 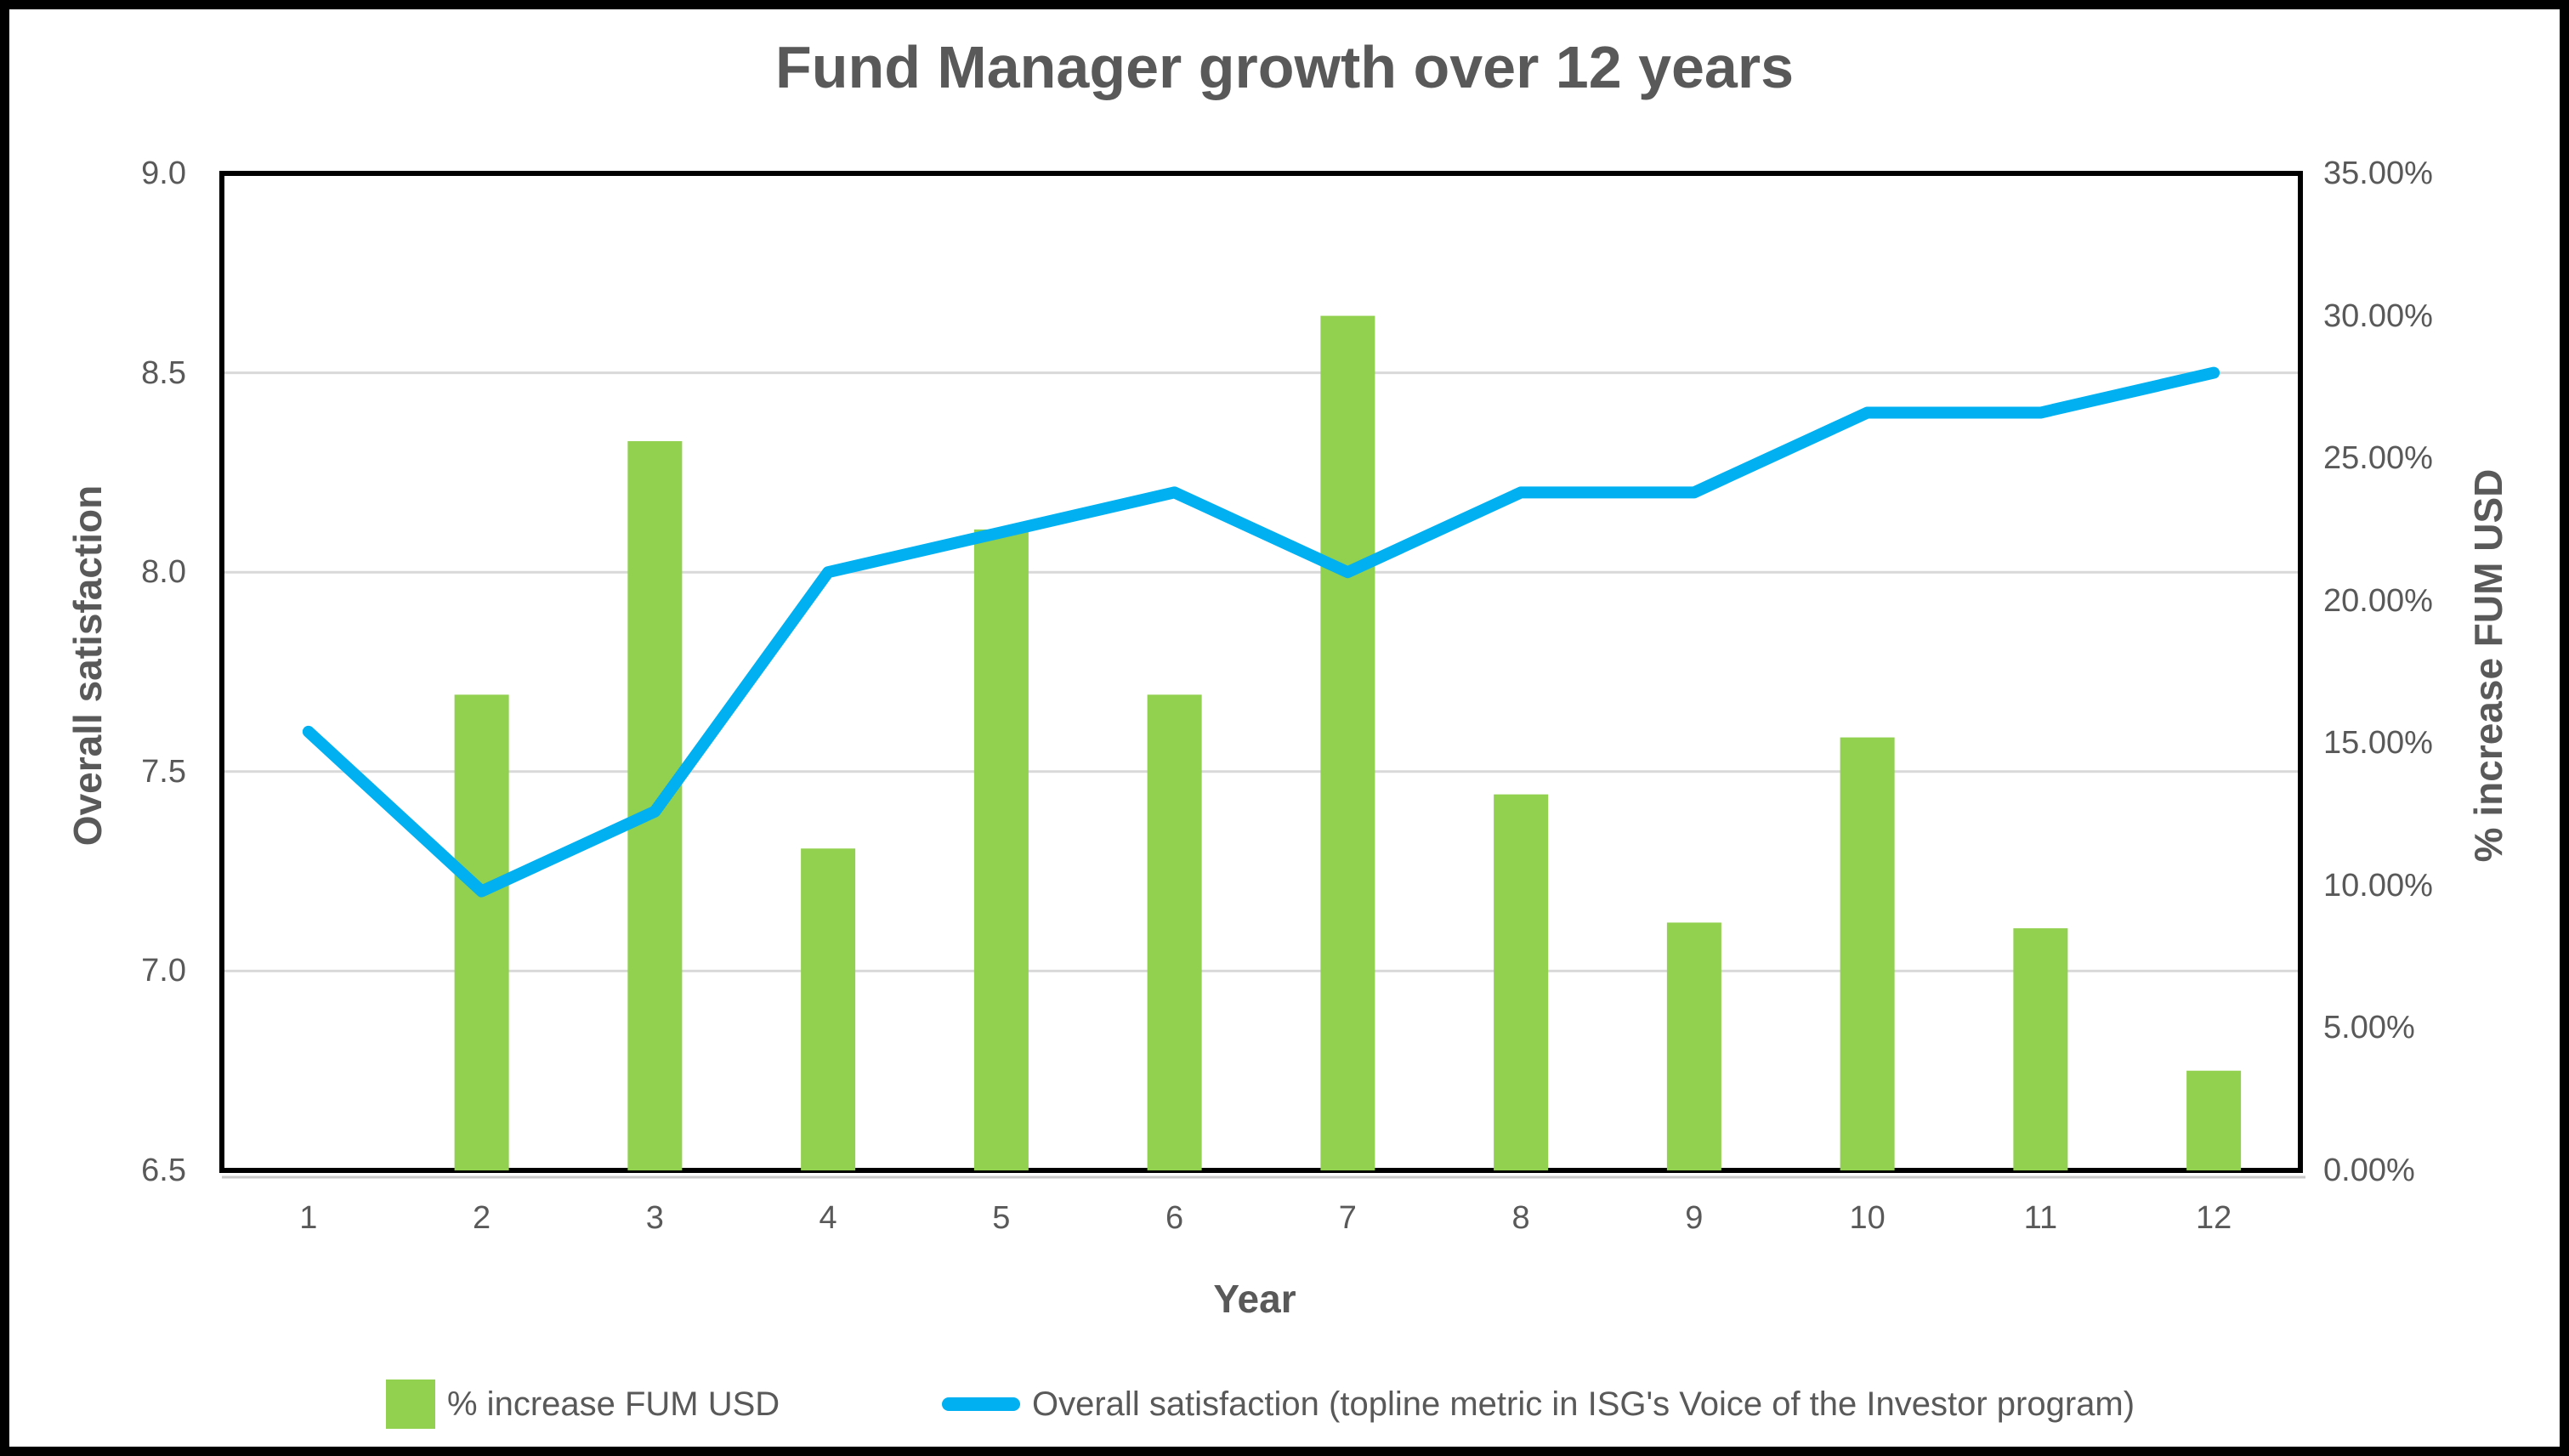 I want to click on right-axis-tick-0: 35.00%, so click(x=2378, y=173).